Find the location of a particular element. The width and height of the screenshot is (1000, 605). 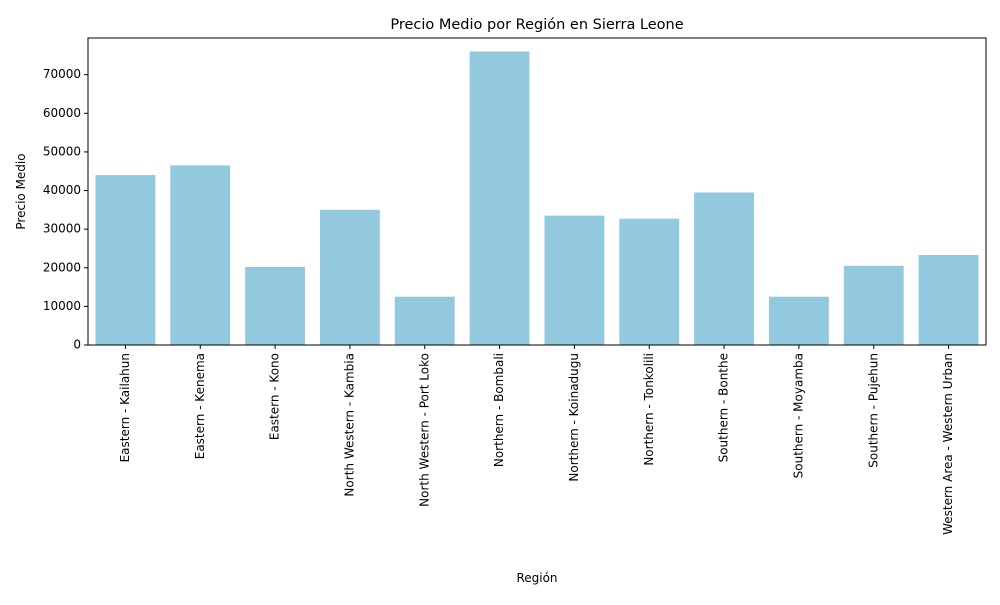

x-tick-label-11: Western Area - Western Urban is located at coordinates (948, 444).